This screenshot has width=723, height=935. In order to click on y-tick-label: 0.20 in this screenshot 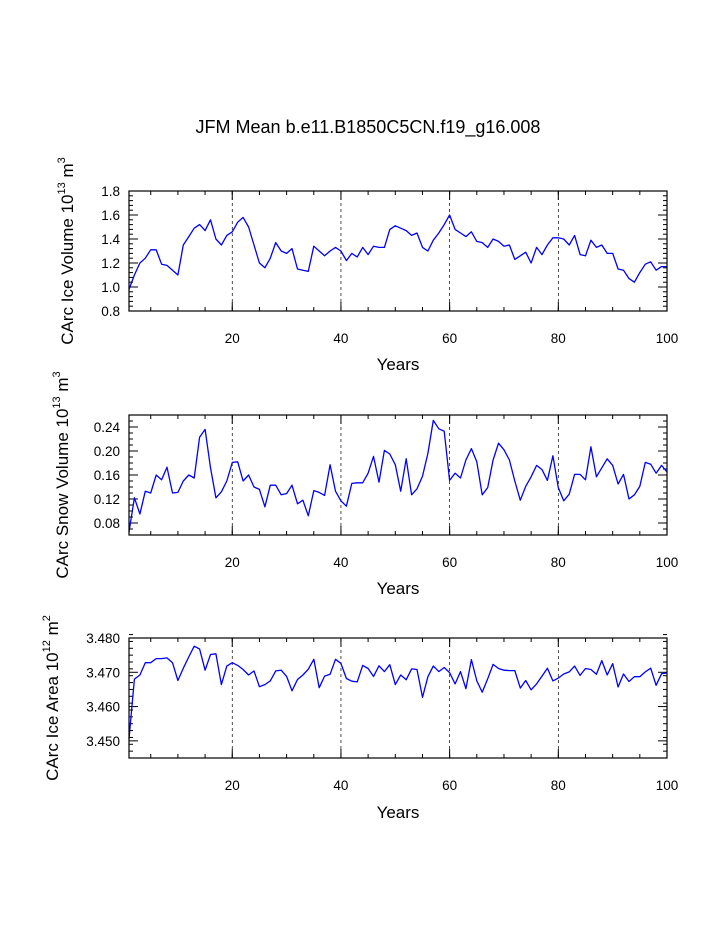, I will do `click(107, 451)`.